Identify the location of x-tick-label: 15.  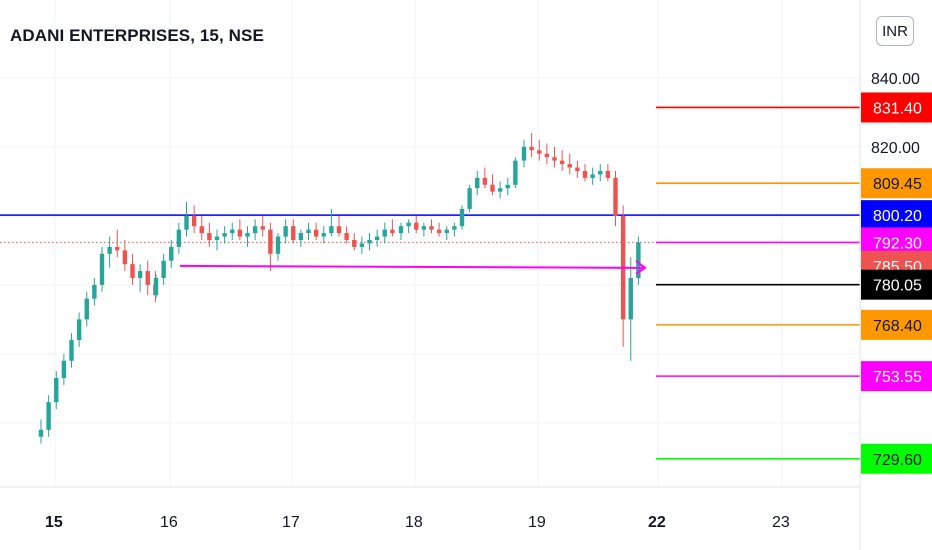
(54, 522).